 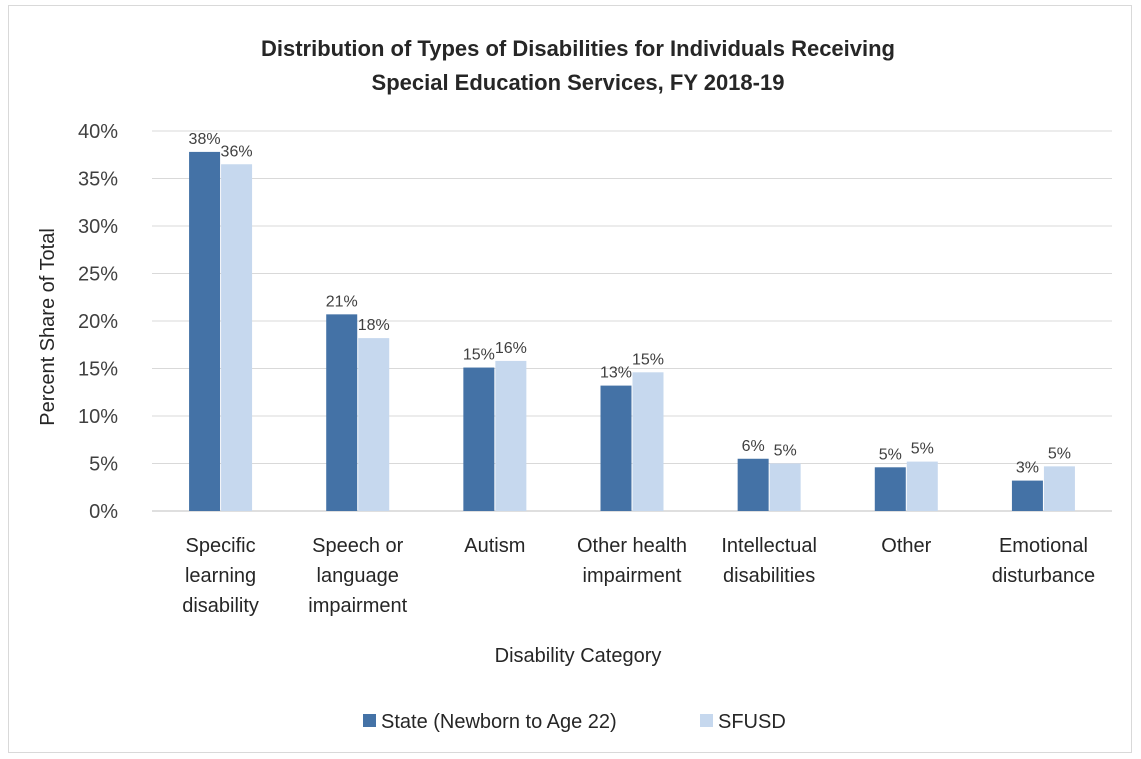 What do you see at coordinates (752, 722) in the screenshot?
I see `legend-label-sfusd: SFUSD` at bounding box center [752, 722].